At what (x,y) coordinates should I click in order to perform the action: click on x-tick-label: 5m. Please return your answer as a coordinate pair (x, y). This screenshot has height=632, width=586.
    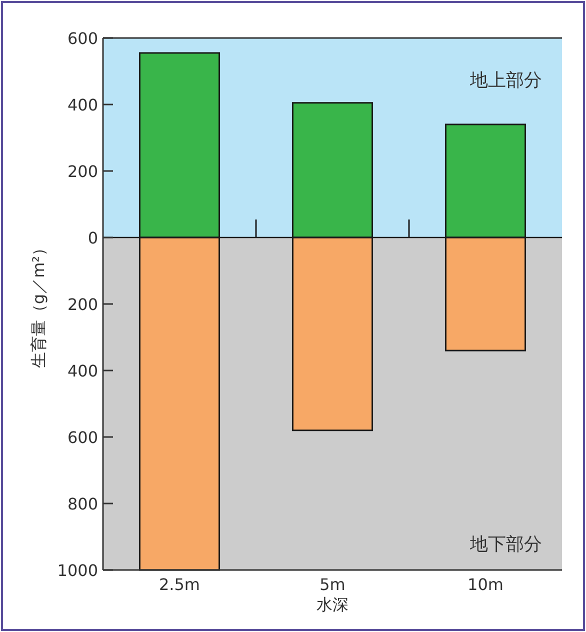
    Looking at the image, I should click on (333, 584).